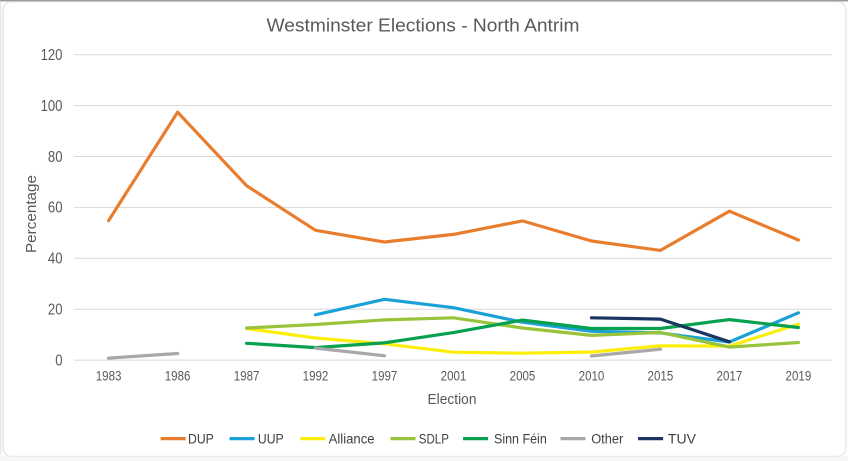 The image size is (848, 461). Describe the element at coordinates (271, 439) in the screenshot. I see `svg-text: UUP` at that location.